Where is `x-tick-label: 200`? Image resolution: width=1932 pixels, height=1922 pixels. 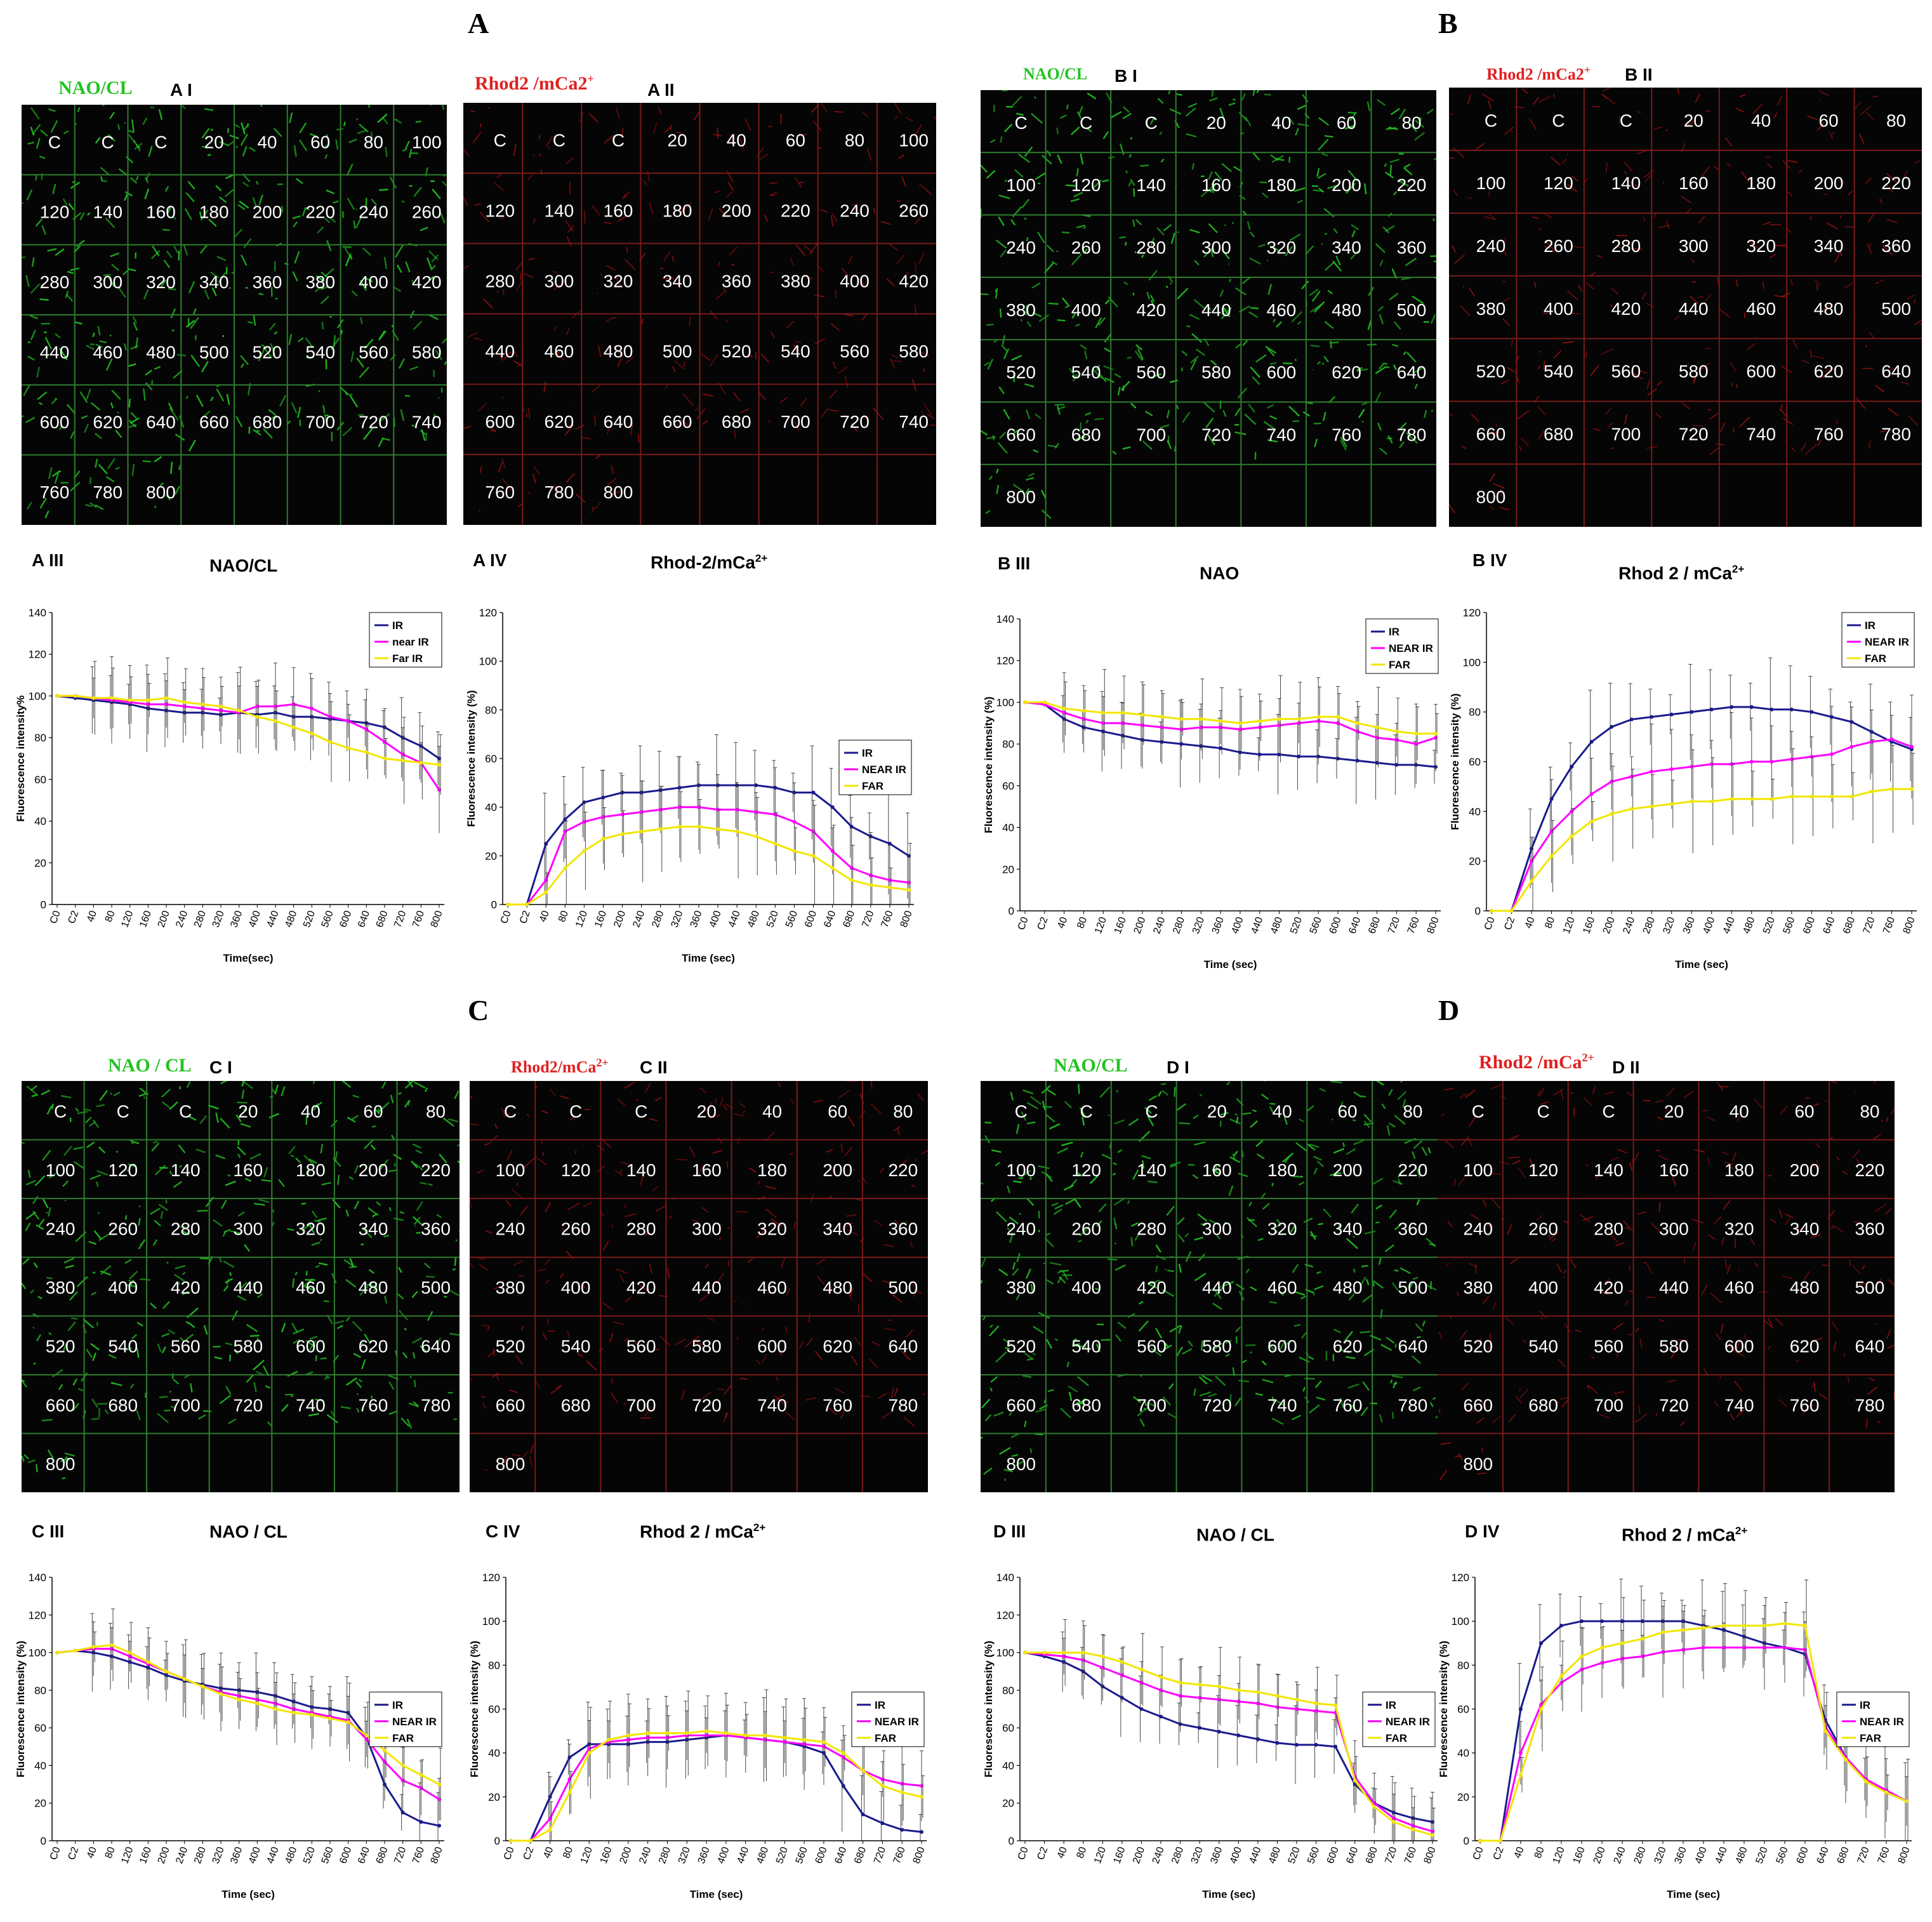
x-tick-label: 200 is located at coordinates (164, 1855).